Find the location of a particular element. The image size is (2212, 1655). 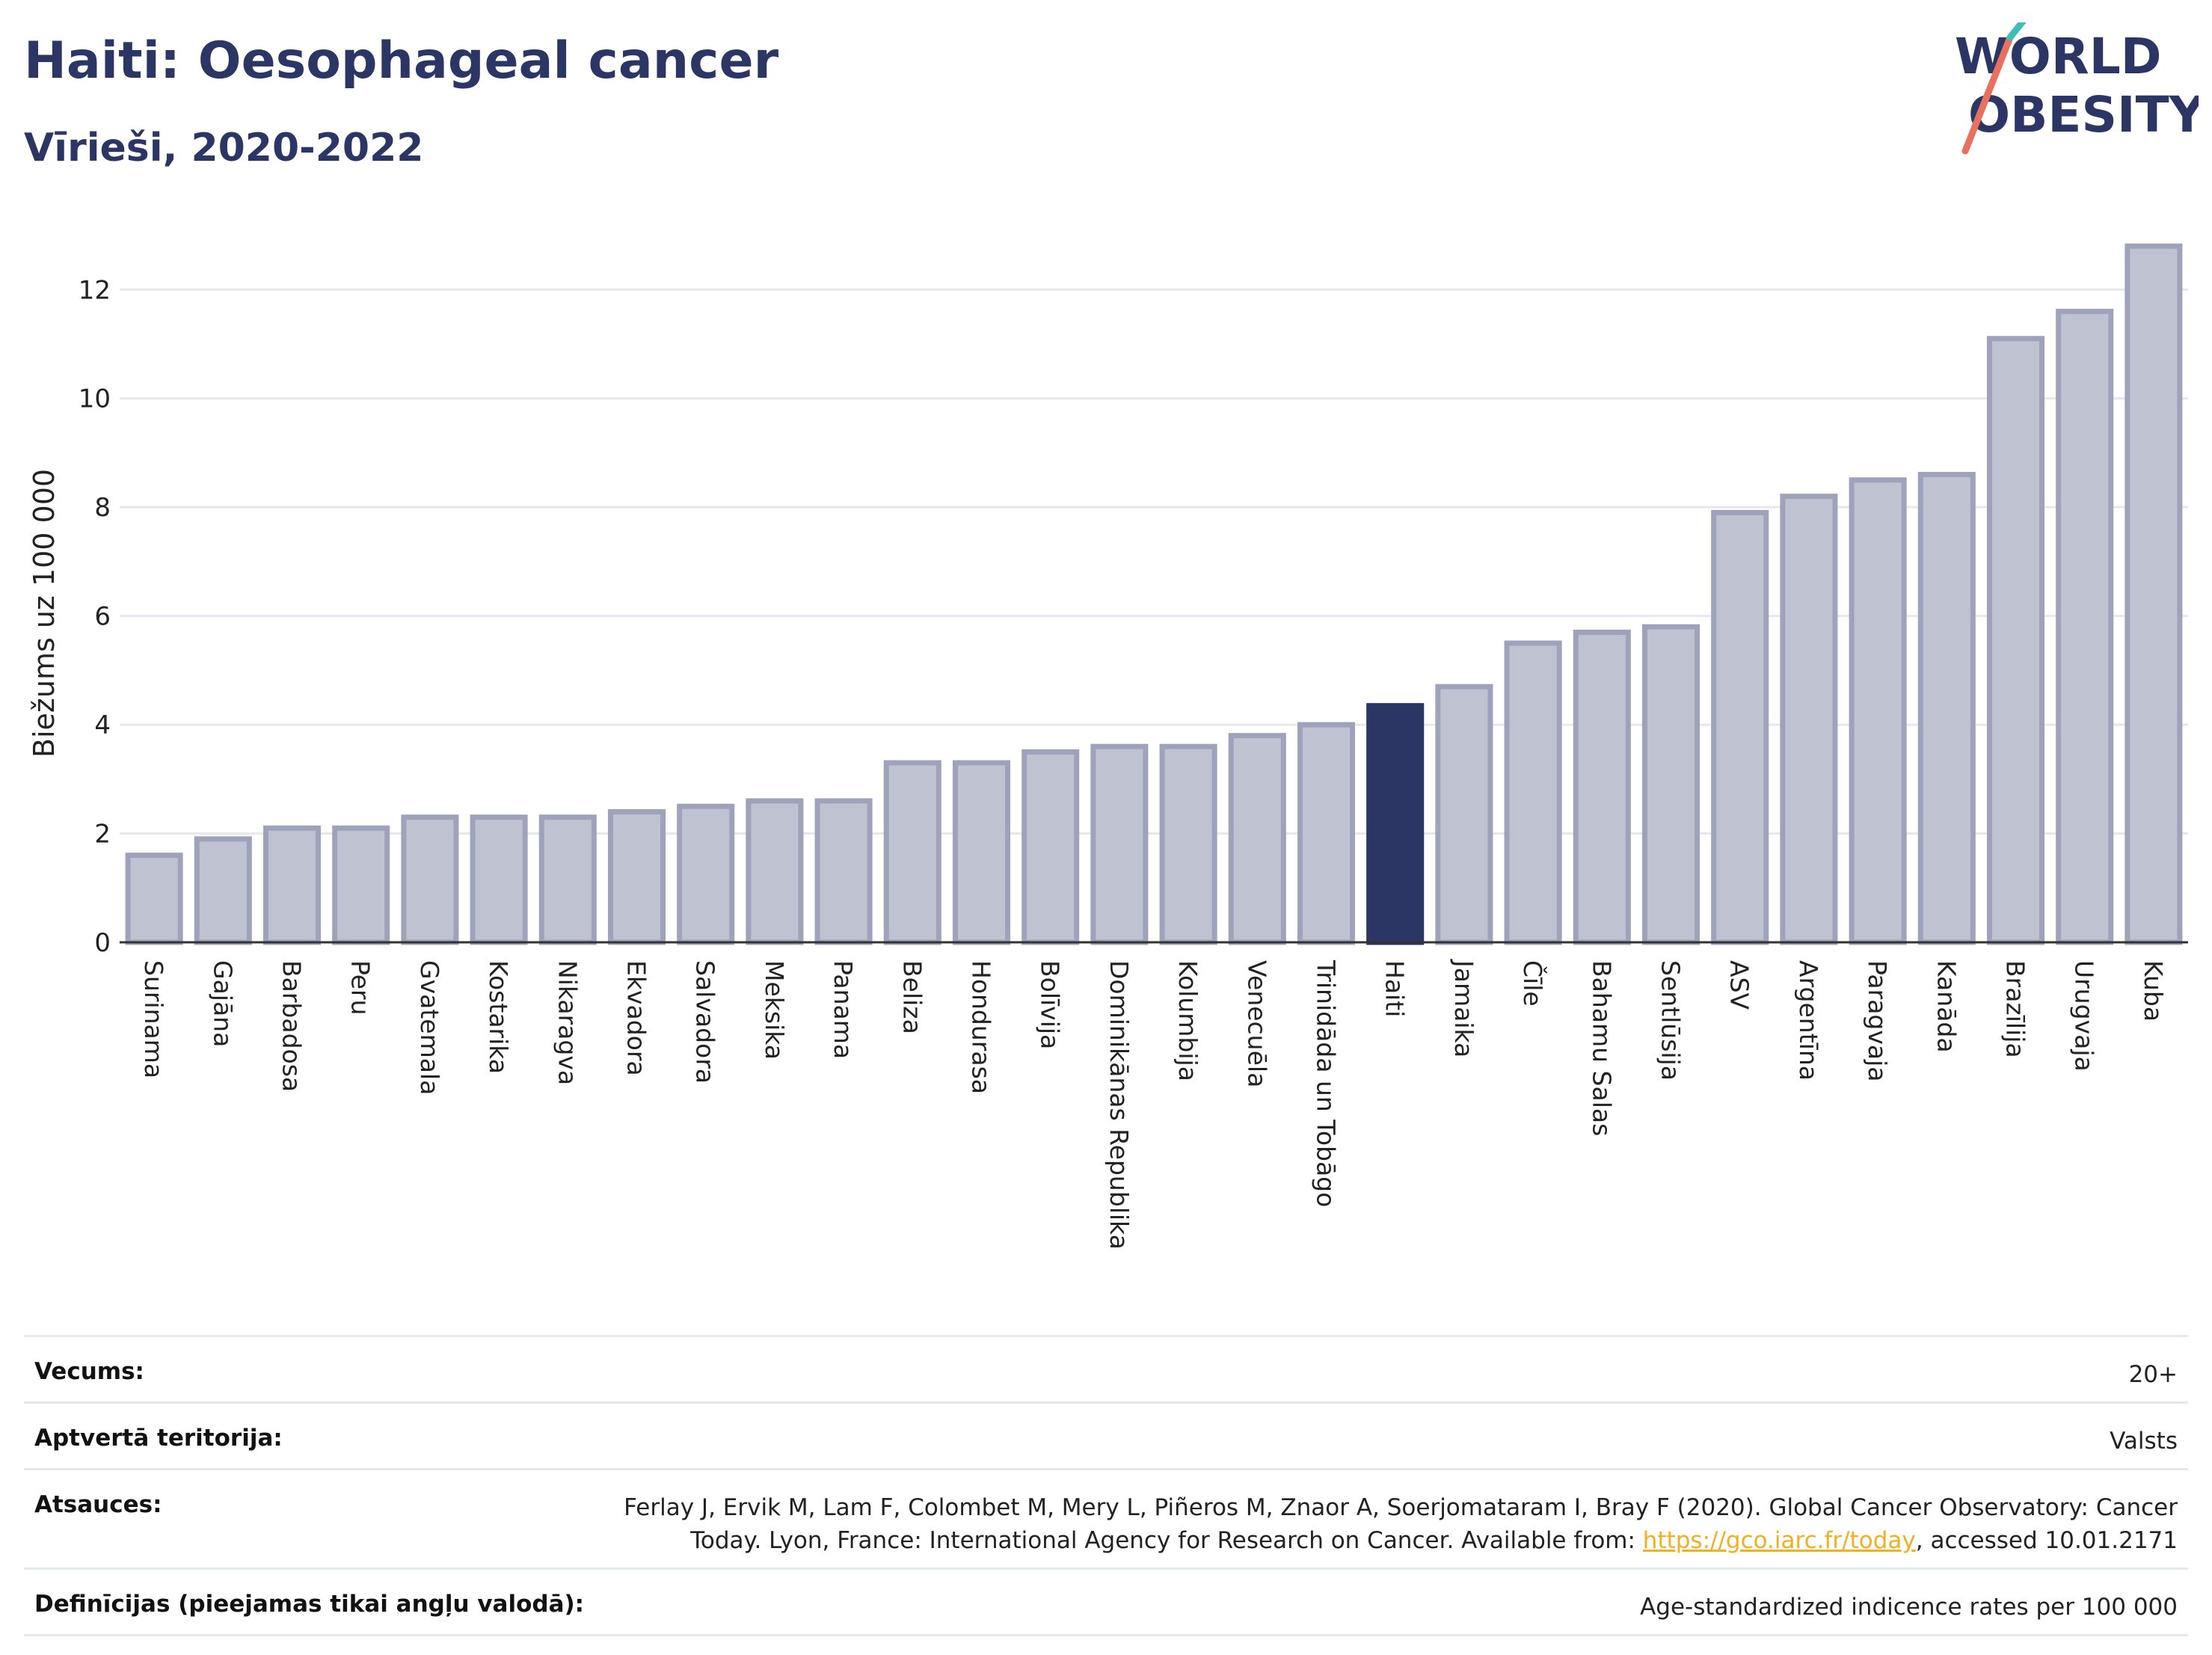

logo-line1: WORLD is located at coordinates (2058, 56).